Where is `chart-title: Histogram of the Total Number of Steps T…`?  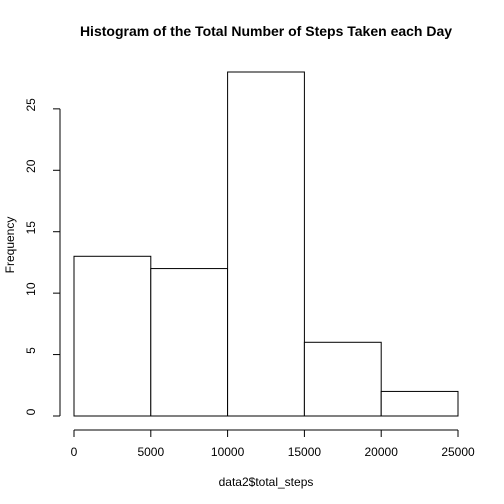
chart-title: Histogram of the Total Number of Steps T… is located at coordinates (266, 31).